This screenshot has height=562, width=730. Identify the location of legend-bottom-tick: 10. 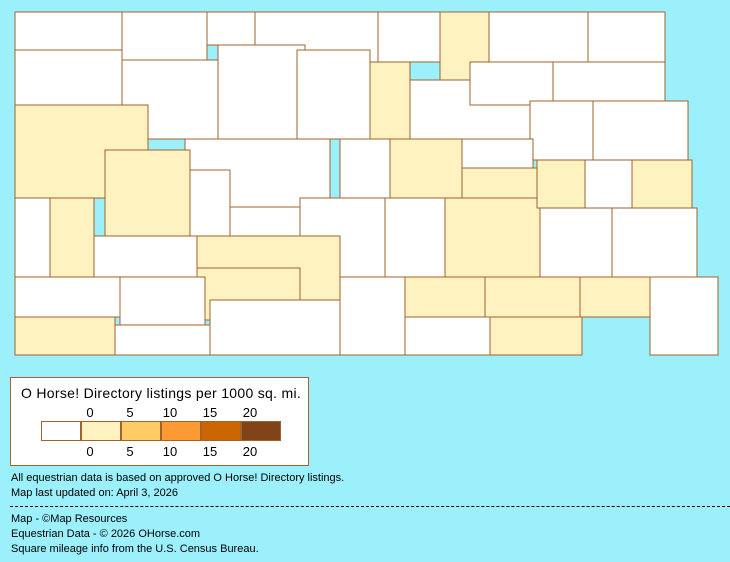
(170, 451).